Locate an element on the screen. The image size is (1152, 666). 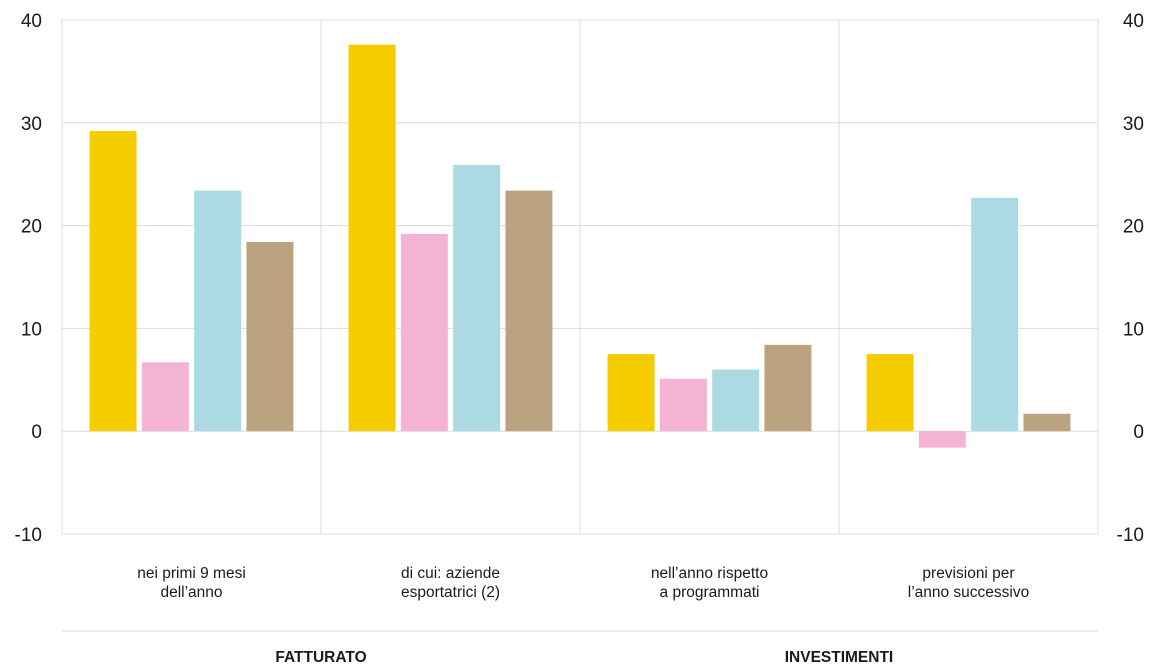
y-tick-label-left: 10 is located at coordinates (31, 329).